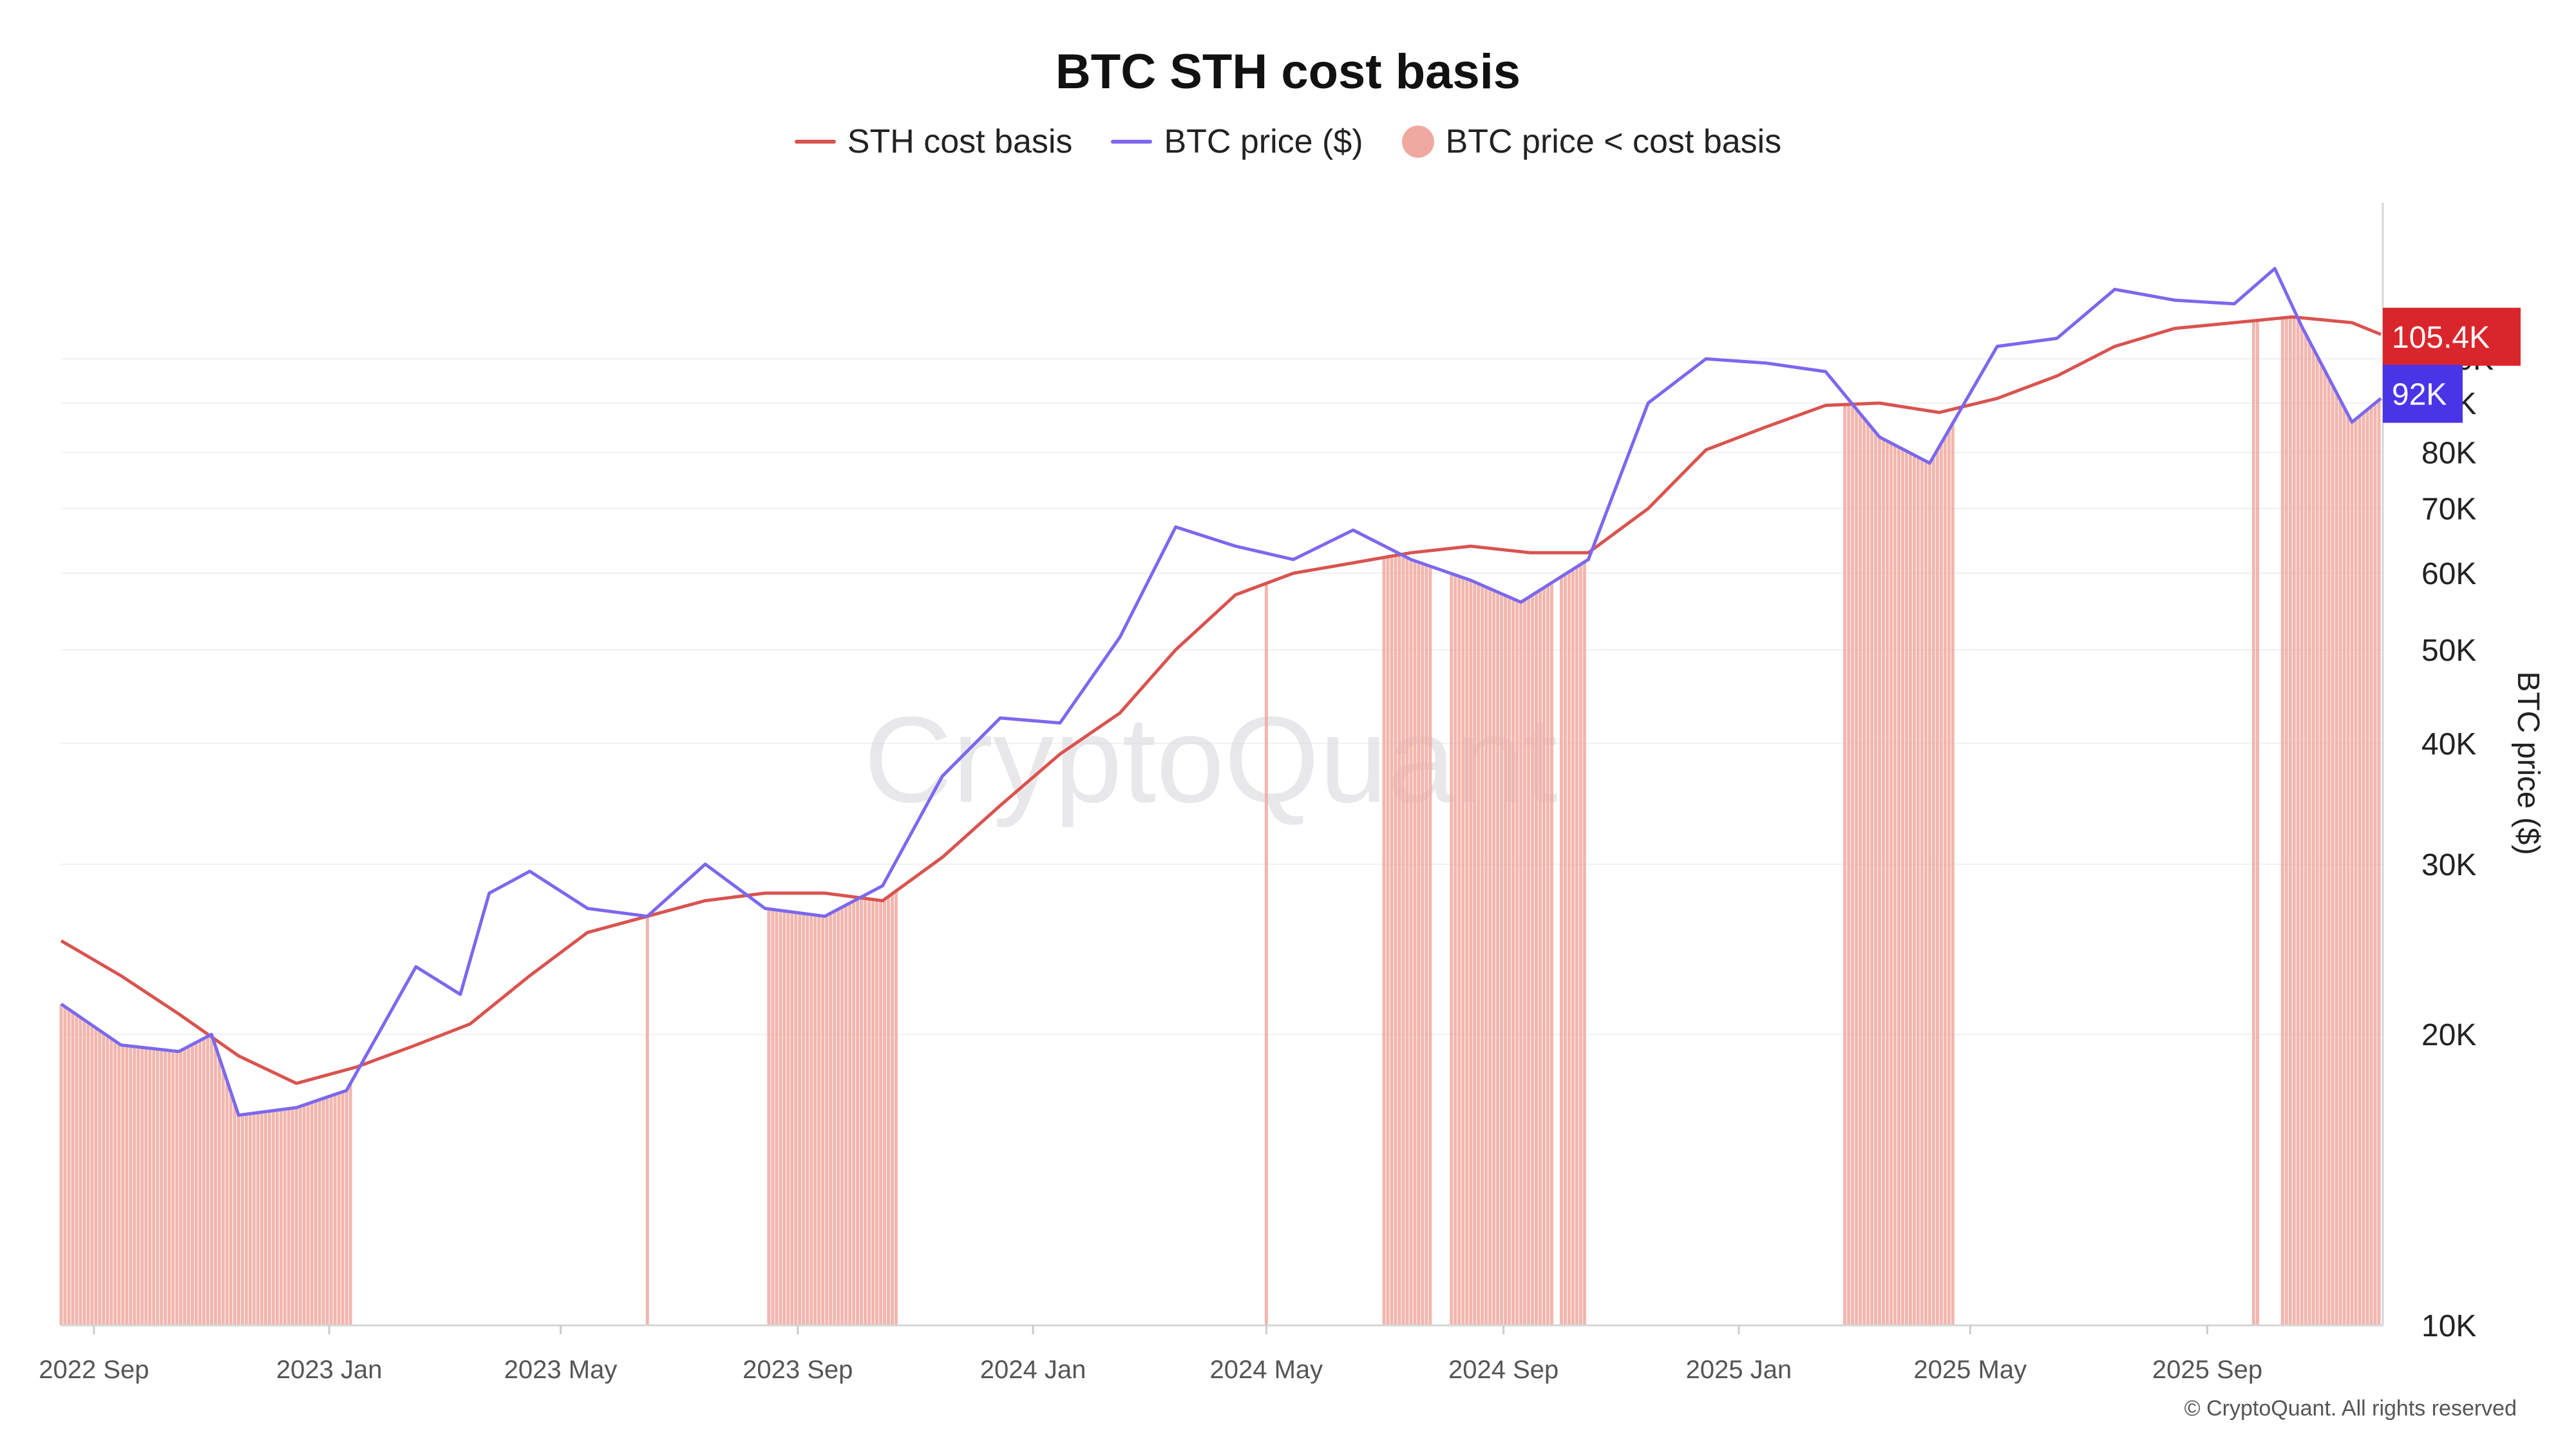 The width and height of the screenshot is (2576, 1449). What do you see at coordinates (2448, 865) in the screenshot?
I see `y-tick-label-30K: 30K` at bounding box center [2448, 865].